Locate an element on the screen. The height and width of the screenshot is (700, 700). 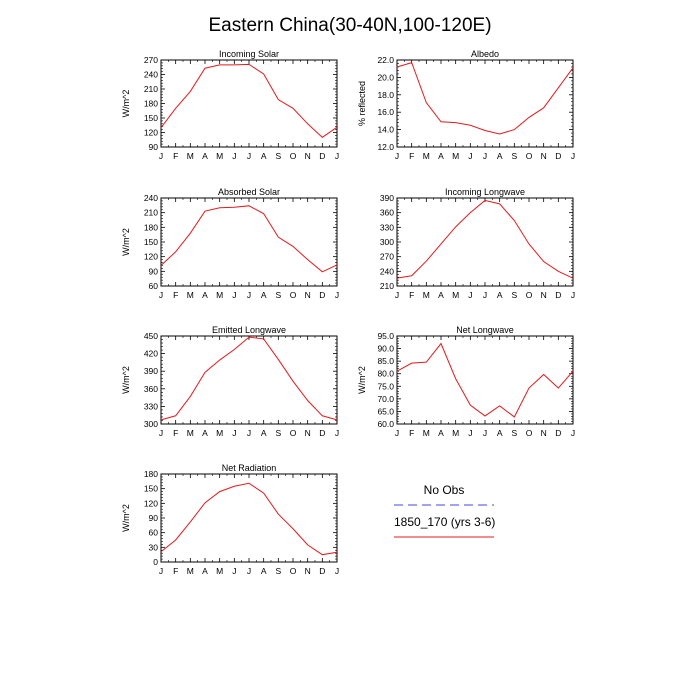
y-tick-label: 95.0 is located at coordinates (385, 336).